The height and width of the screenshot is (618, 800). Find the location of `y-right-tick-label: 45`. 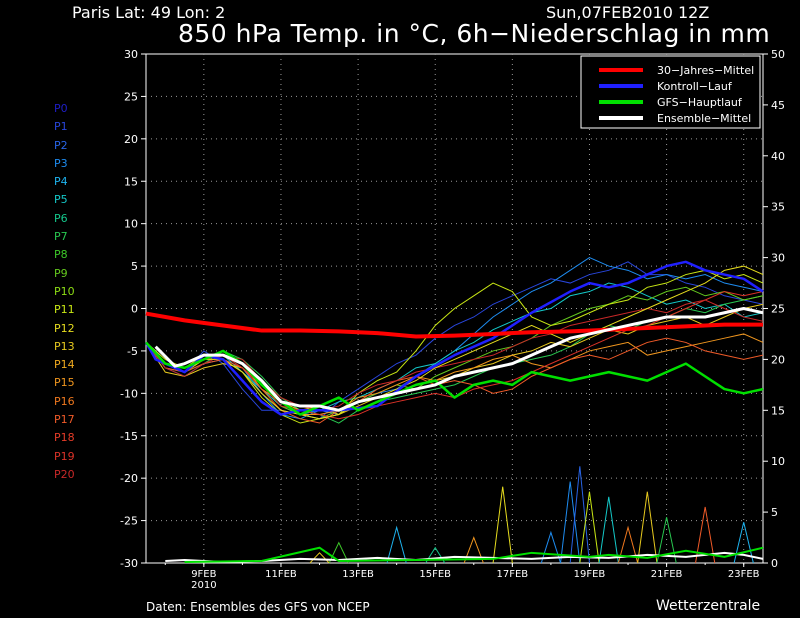

y-right-tick-label: 45 is located at coordinates (778, 105).